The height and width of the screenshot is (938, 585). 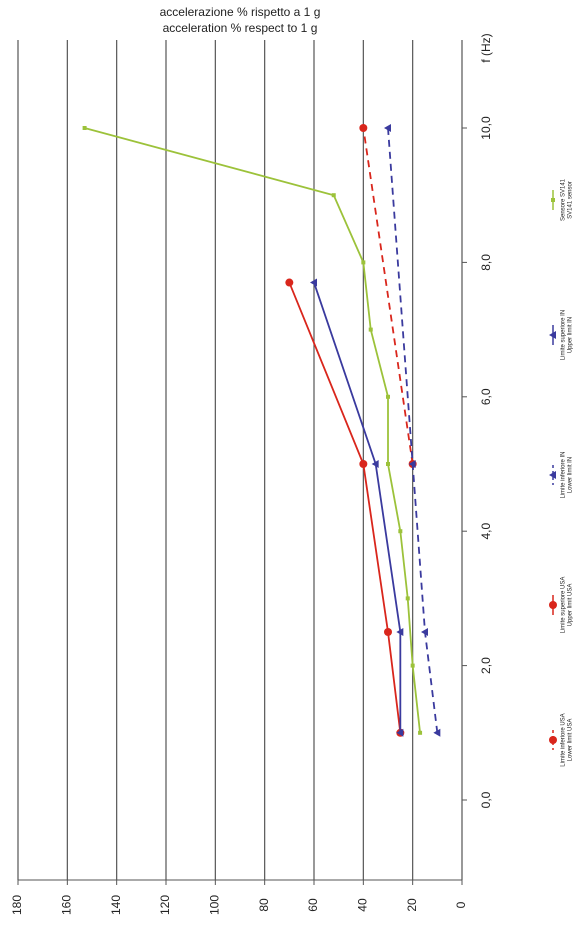 What do you see at coordinates (571, 740) in the screenshot?
I see `legend-label: Lower limit USA` at bounding box center [571, 740].